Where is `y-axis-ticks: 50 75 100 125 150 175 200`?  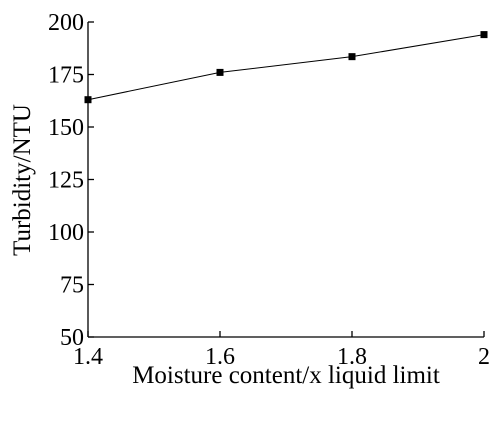 y-axis-ticks: 50 75 100 125 150 175 200 is located at coordinates (71, 180).